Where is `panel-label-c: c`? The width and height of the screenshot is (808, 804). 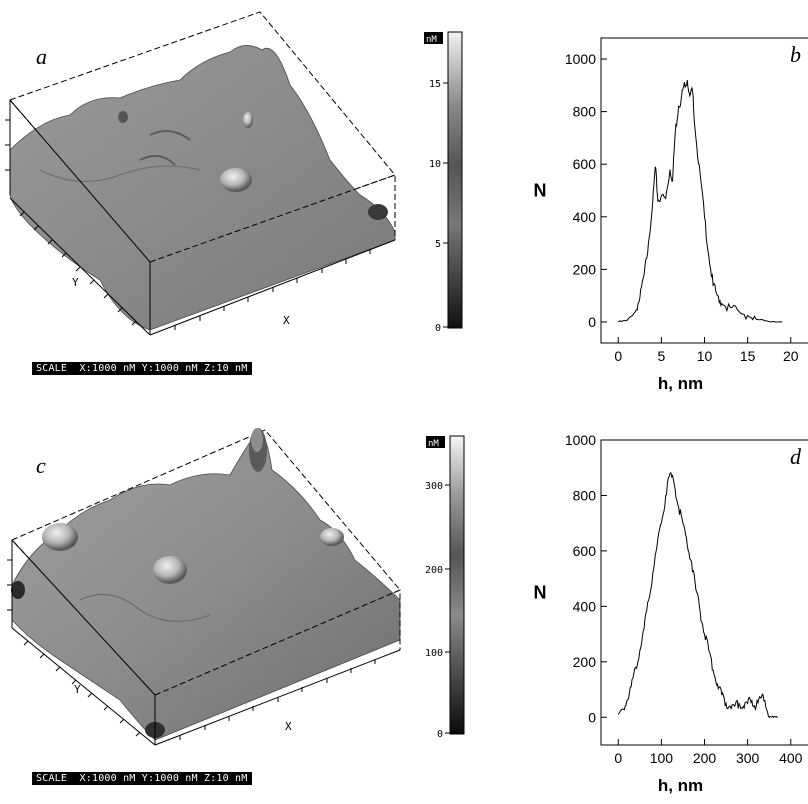
panel-label-c: c is located at coordinates (41, 465).